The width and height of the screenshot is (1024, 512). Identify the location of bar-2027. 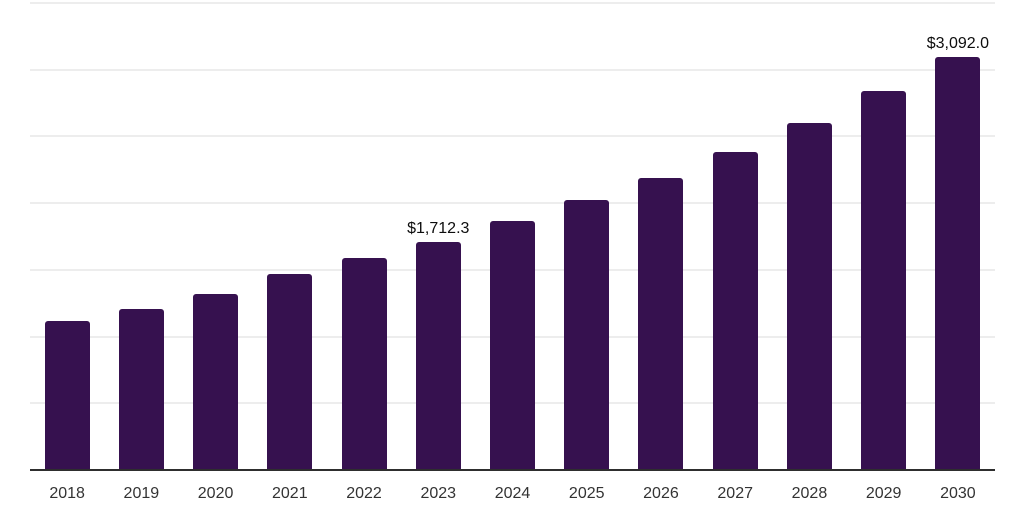
(735, 310).